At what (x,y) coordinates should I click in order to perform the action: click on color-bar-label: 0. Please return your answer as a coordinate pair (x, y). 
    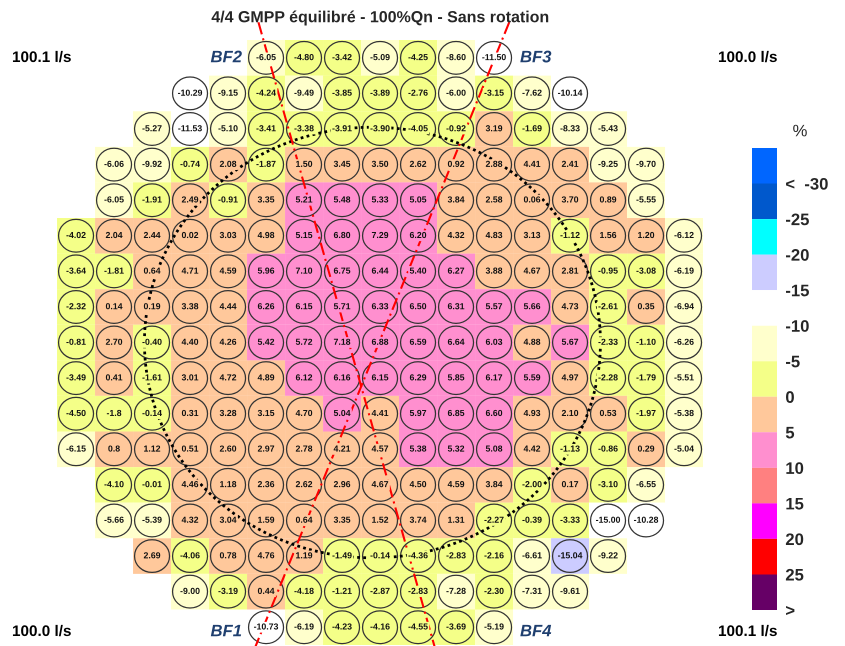
    Looking at the image, I should click on (790, 397).